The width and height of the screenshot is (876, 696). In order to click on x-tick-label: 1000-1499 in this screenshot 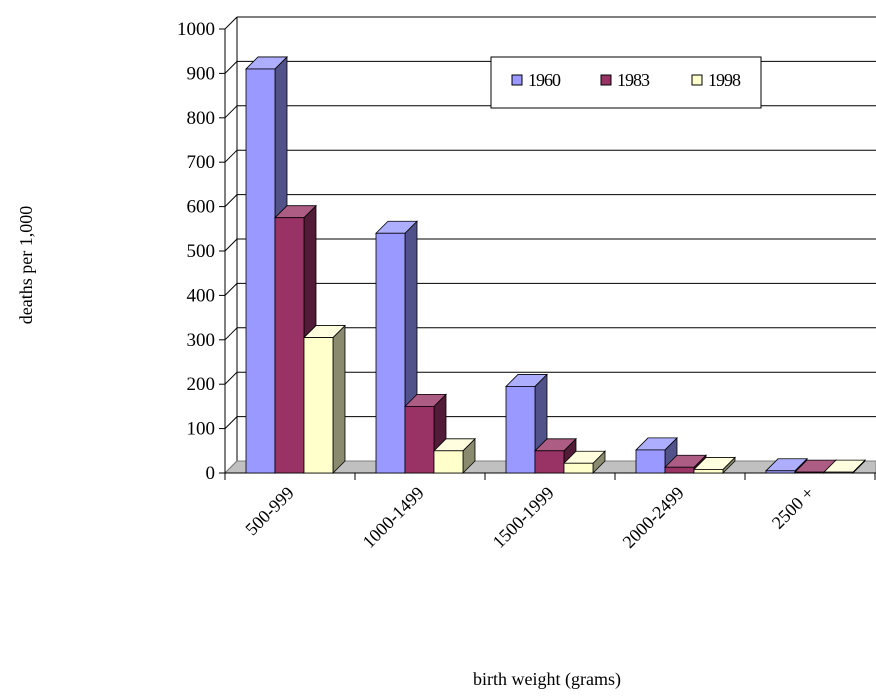, I will do `click(393, 517)`.